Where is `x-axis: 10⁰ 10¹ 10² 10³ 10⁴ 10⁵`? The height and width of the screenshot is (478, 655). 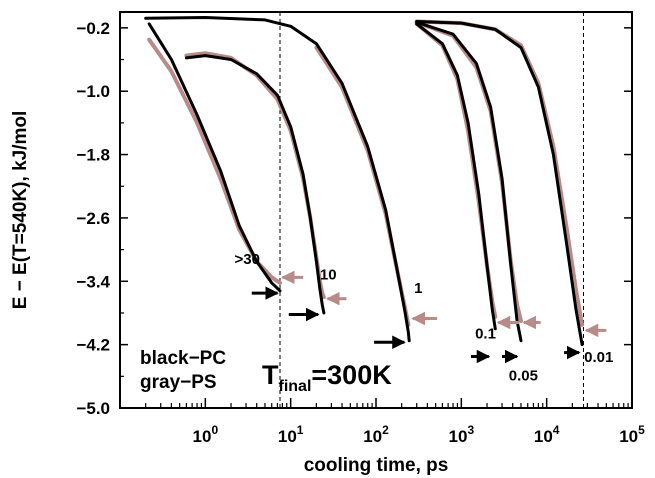
x-axis: 10⁰ 10¹ 10² 10³ 10⁴ 10⁵ is located at coordinates (395, 422).